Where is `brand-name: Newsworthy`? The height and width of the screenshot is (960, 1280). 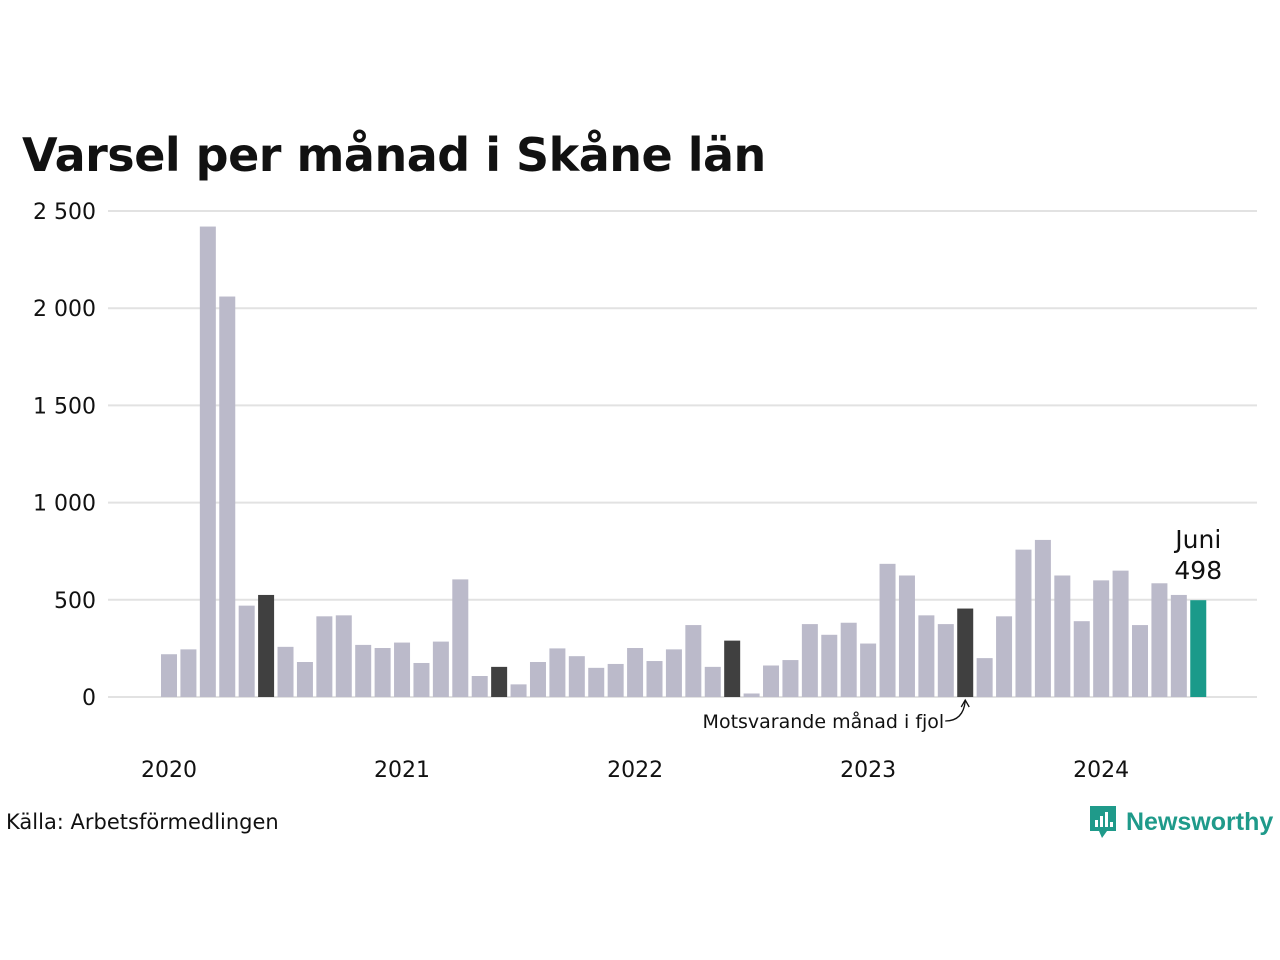 brand-name: Newsworthy is located at coordinates (1200, 821).